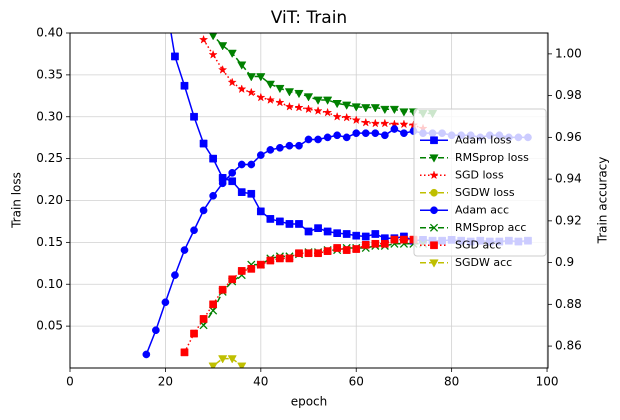 The width and height of the screenshot is (620, 420). Describe the element at coordinates (479, 174) in the screenshot. I see `legend-label: SGD loss` at that location.